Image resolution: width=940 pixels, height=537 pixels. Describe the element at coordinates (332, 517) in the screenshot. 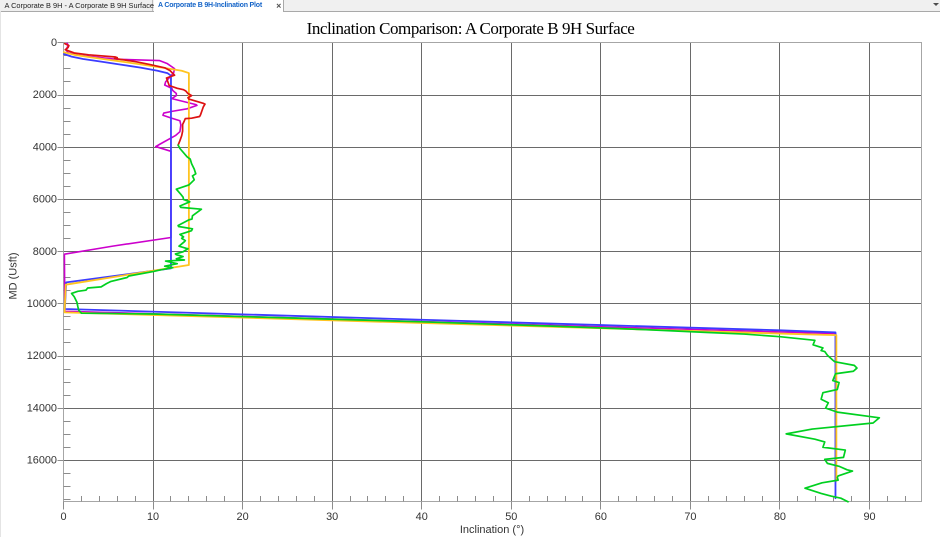

I see `svg-text: 30` at that location.